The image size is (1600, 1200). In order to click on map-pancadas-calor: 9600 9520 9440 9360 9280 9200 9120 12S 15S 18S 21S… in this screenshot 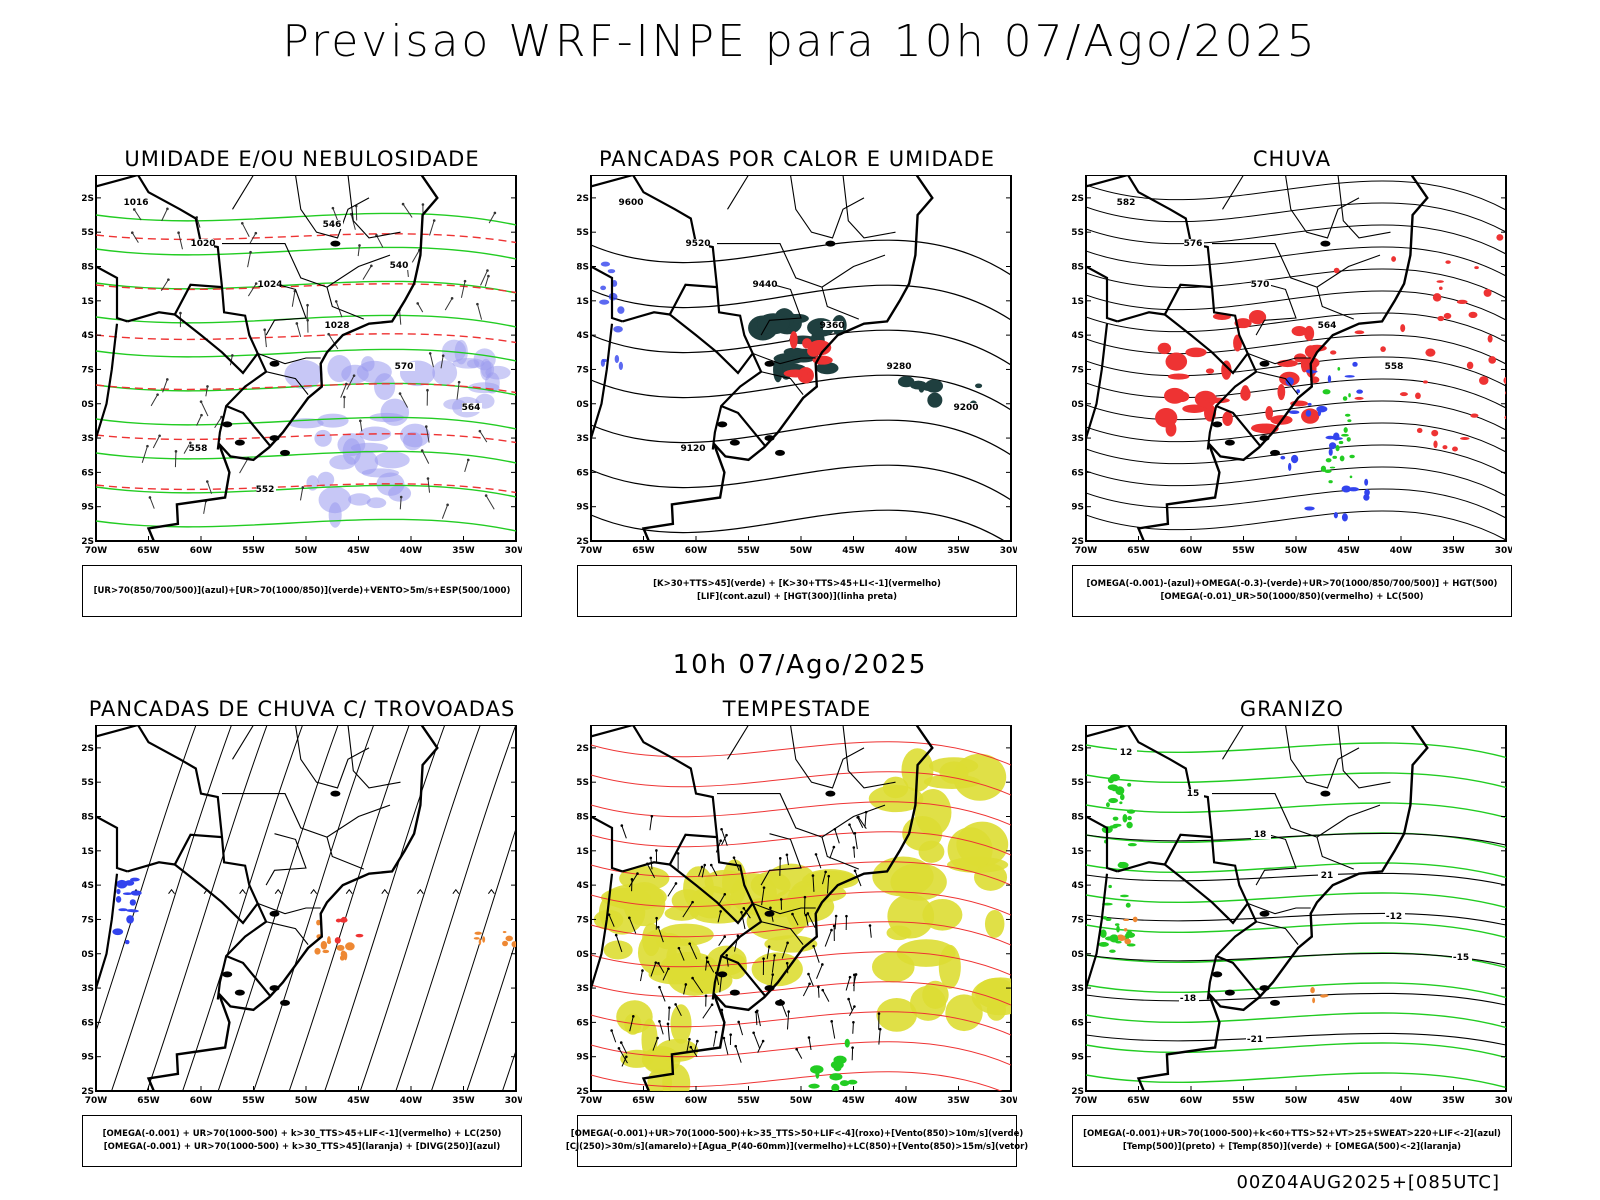, I will do `click(797, 365)`.